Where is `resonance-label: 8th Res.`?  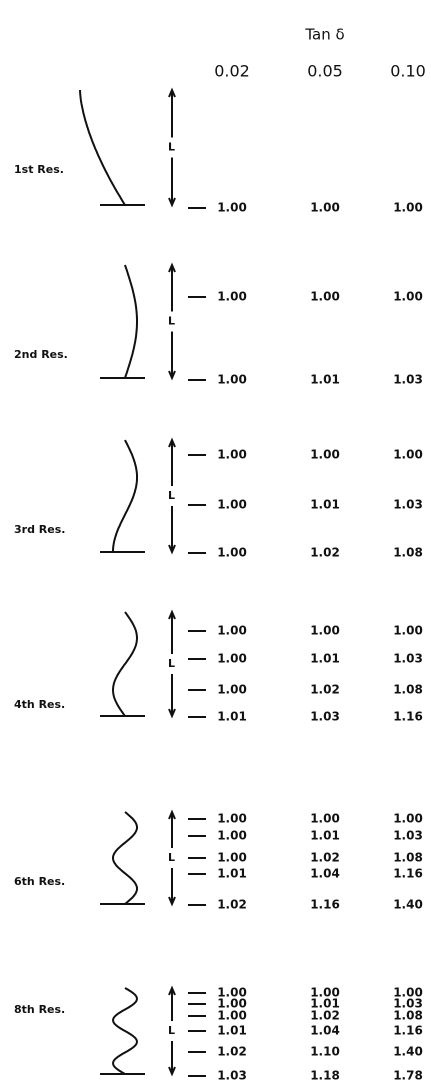 resonance-label: 8th Res. is located at coordinates (39, 1009).